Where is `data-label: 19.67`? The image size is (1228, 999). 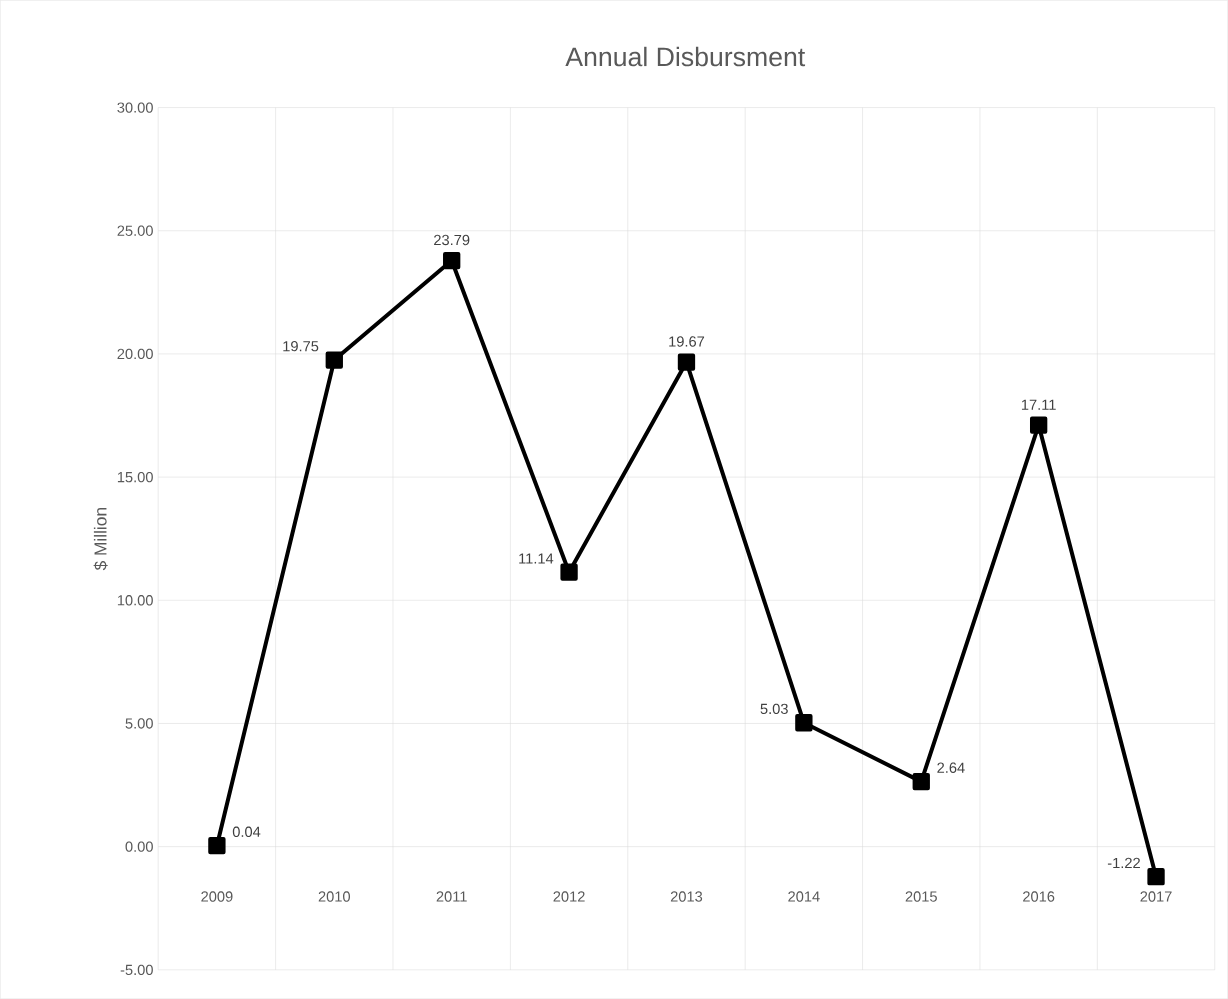
data-label: 19.67 is located at coordinates (687, 341).